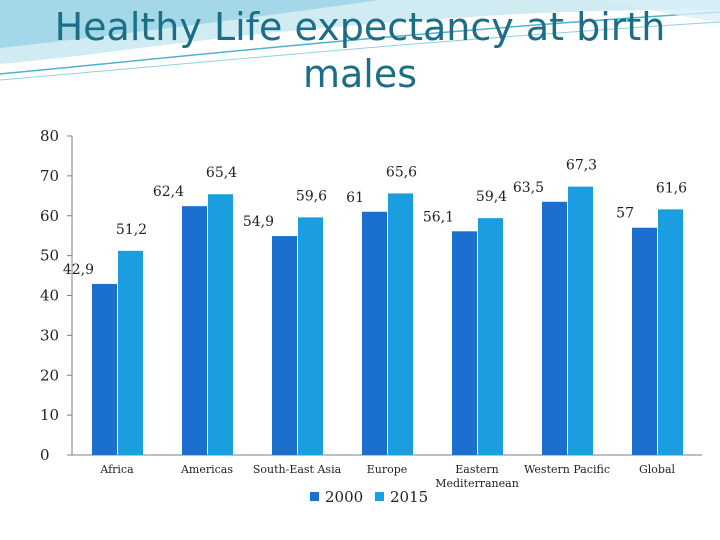 Image resolution: width=720 pixels, height=540 pixels. Describe the element at coordinates (387, 469) in the screenshot. I see `x-tick-label: Europe` at that location.